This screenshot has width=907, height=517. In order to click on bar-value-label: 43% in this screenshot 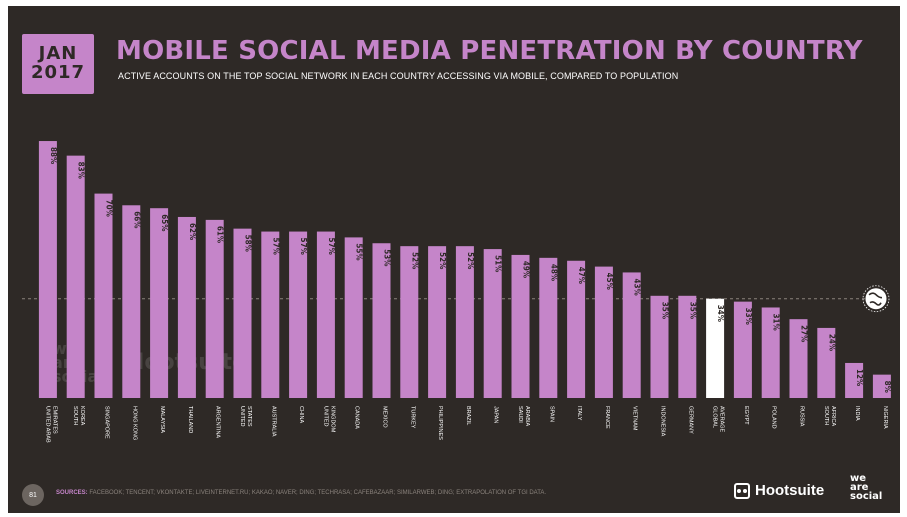, I will do `click(637, 286)`.